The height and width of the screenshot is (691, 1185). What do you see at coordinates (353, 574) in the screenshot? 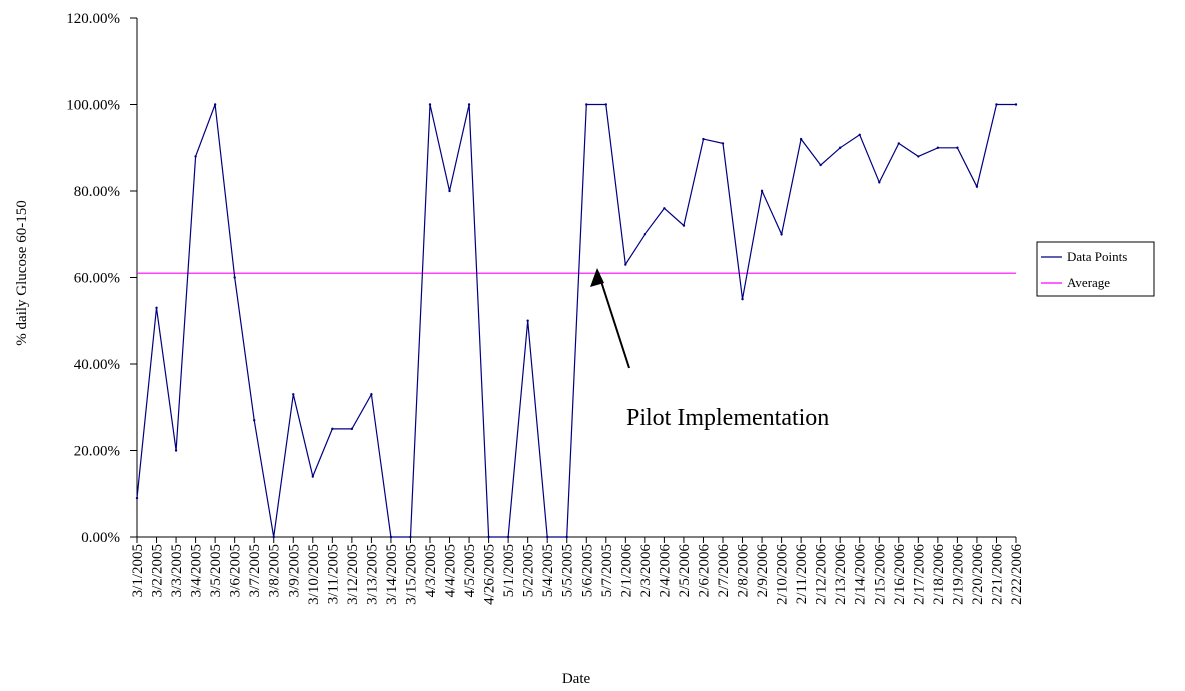
I see `x-tick-label: 3/12/2005` at bounding box center [353, 574].